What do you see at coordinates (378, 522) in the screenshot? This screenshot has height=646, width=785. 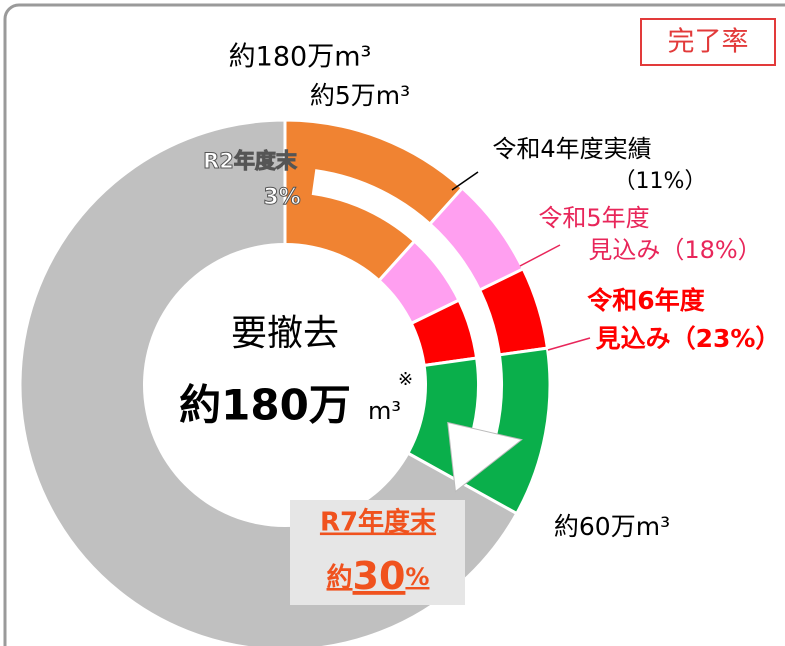 I see `r7-label: R7年度末` at bounding box center [378, 522].